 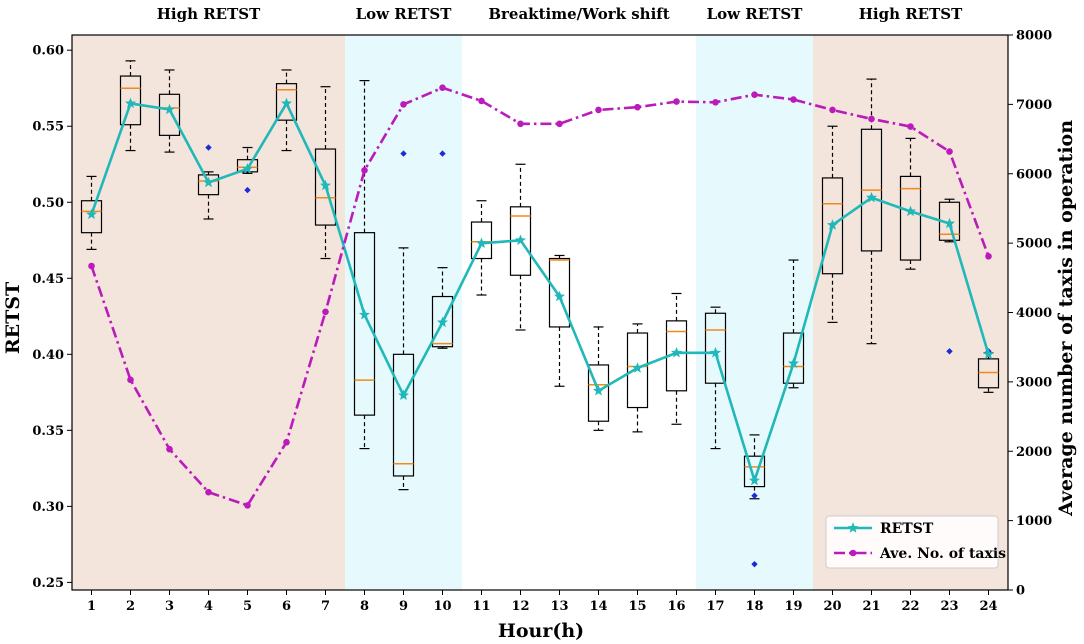 I want to click on right-y-tick-label: 4000, so click(x=1034, y=313).